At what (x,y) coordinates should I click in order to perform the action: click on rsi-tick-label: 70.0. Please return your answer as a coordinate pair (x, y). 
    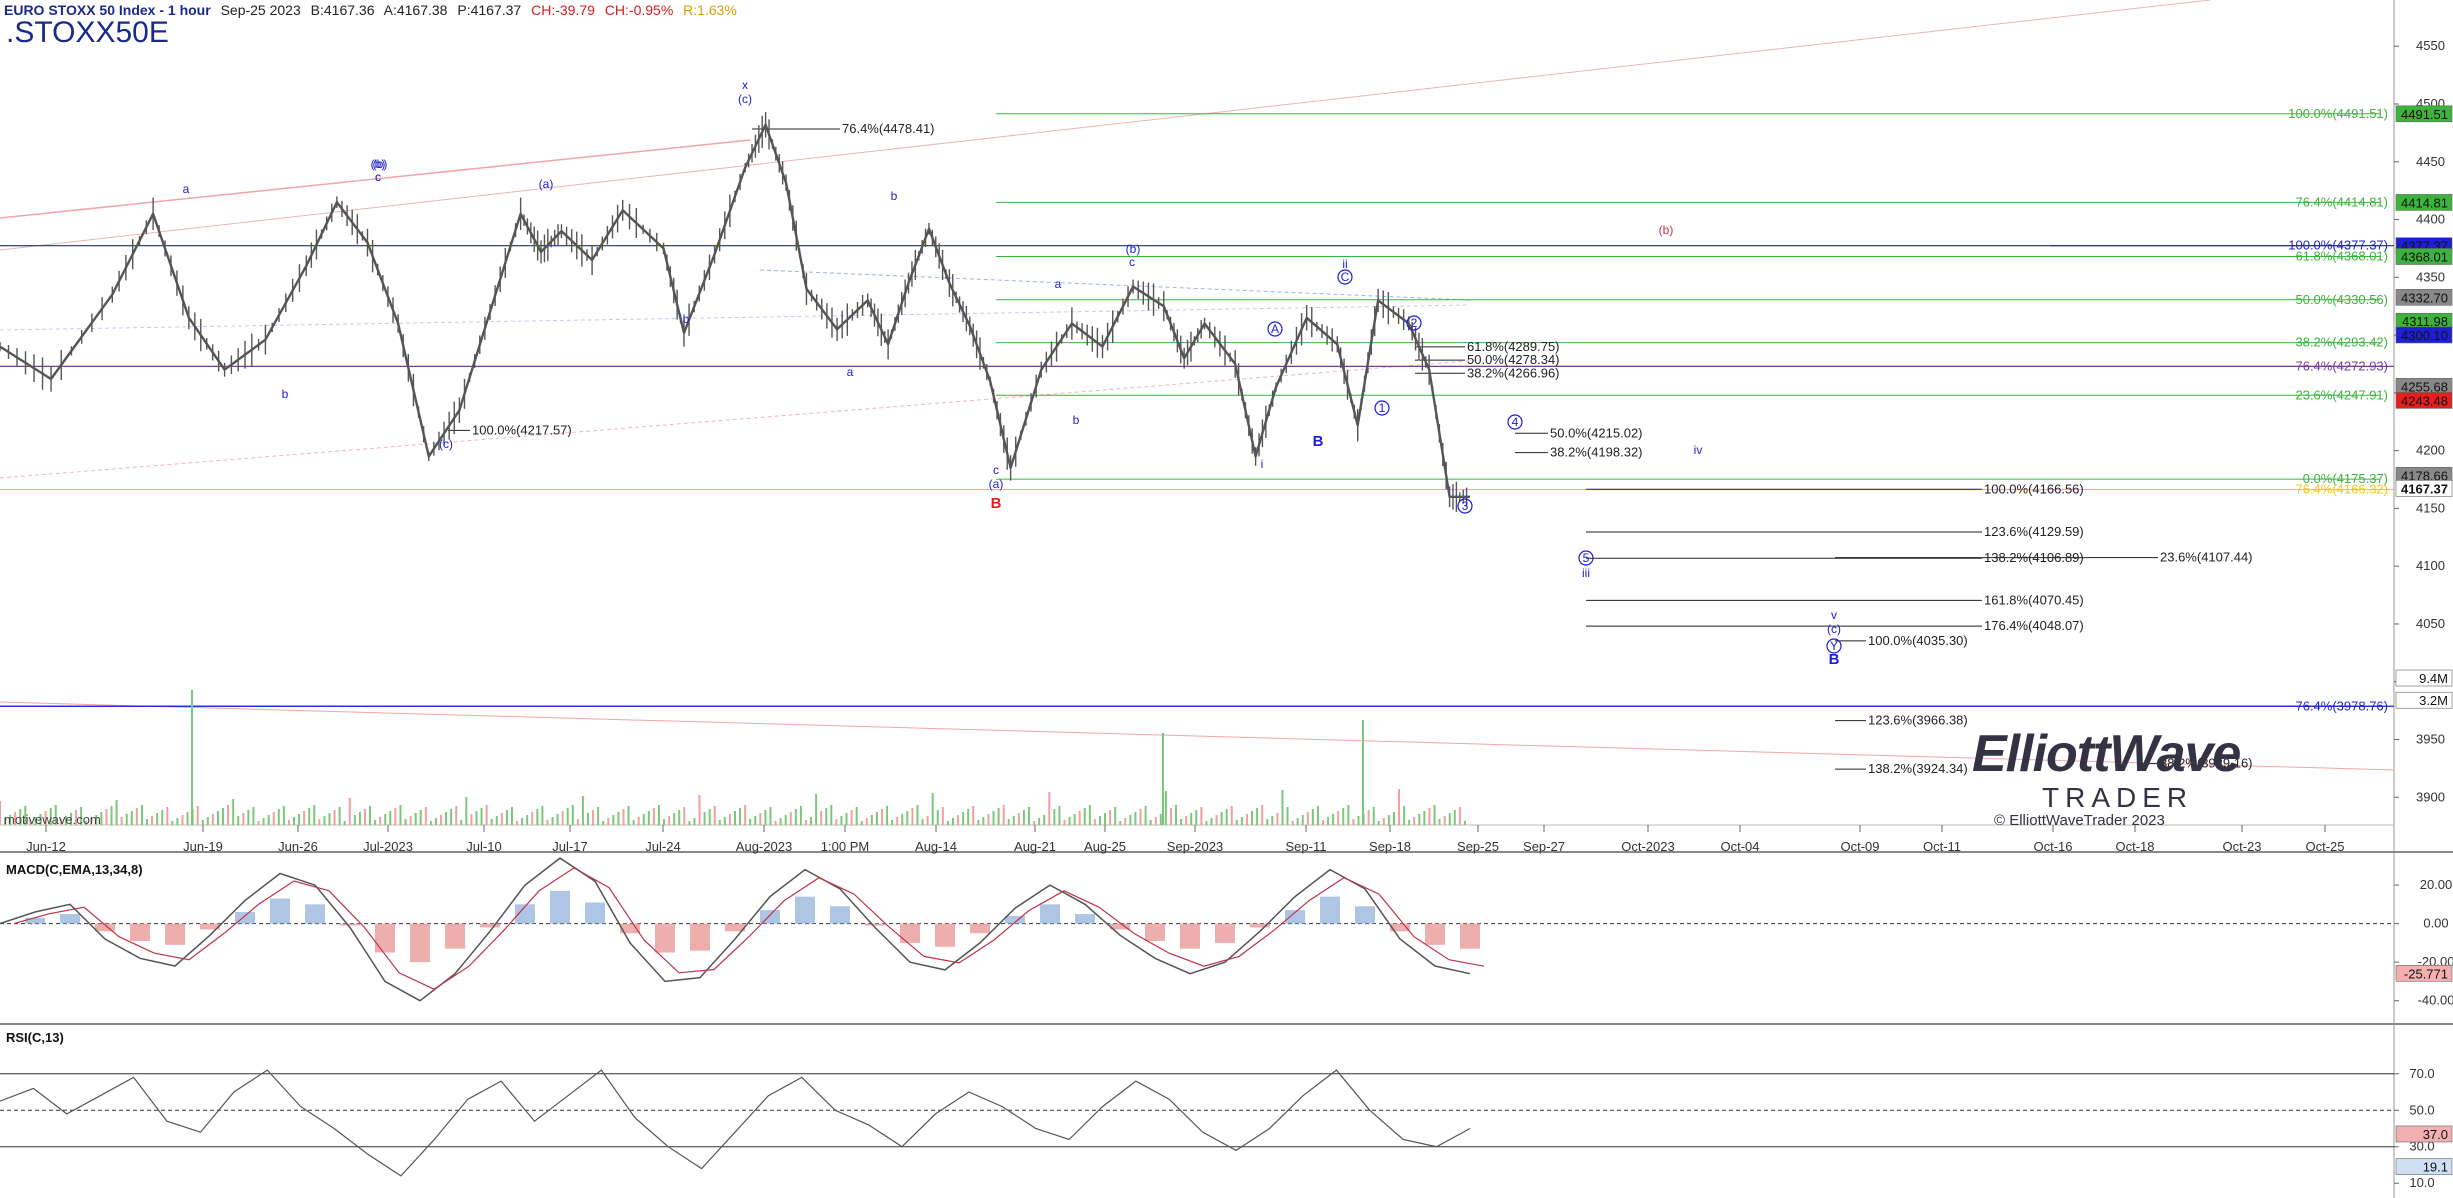
    Looking at the image, I should click on (2421, 1073).